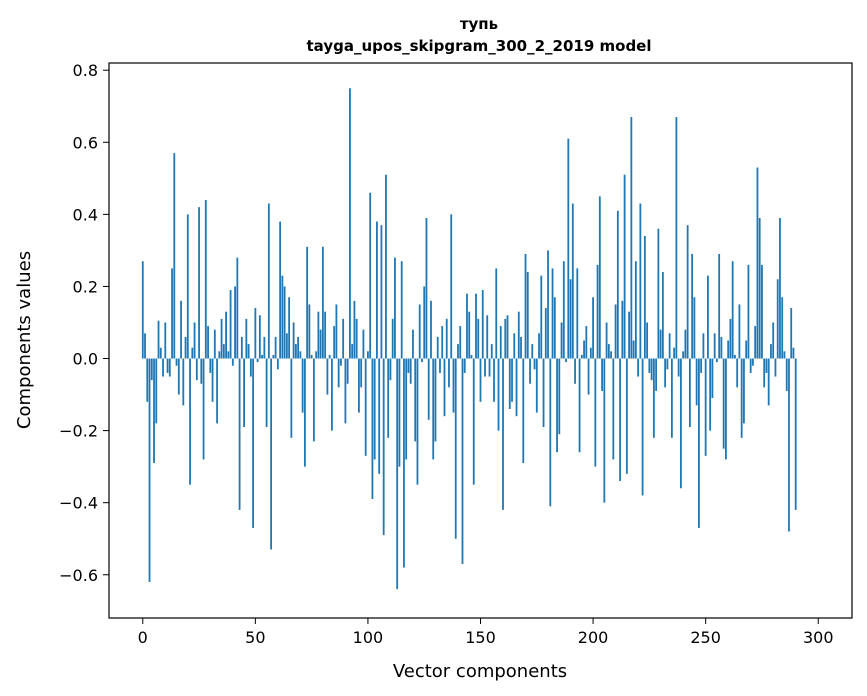 The image size is (867, 696). What do you see at coordinates (705, 637) in the screenshot?
I see `x-tick-label: 250` at bounding box center [705, 637].